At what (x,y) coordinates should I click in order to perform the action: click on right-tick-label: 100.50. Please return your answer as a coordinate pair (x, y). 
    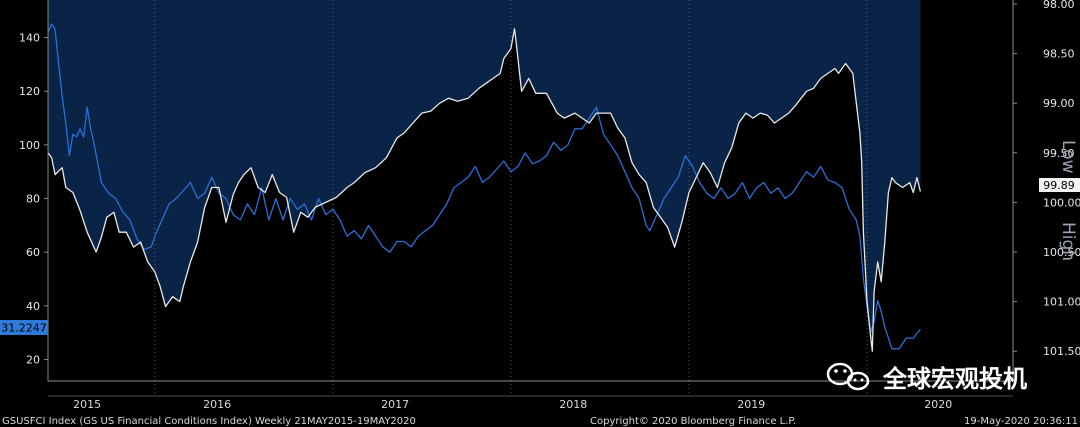
    Looking at the image, I should click on (1061, 252).